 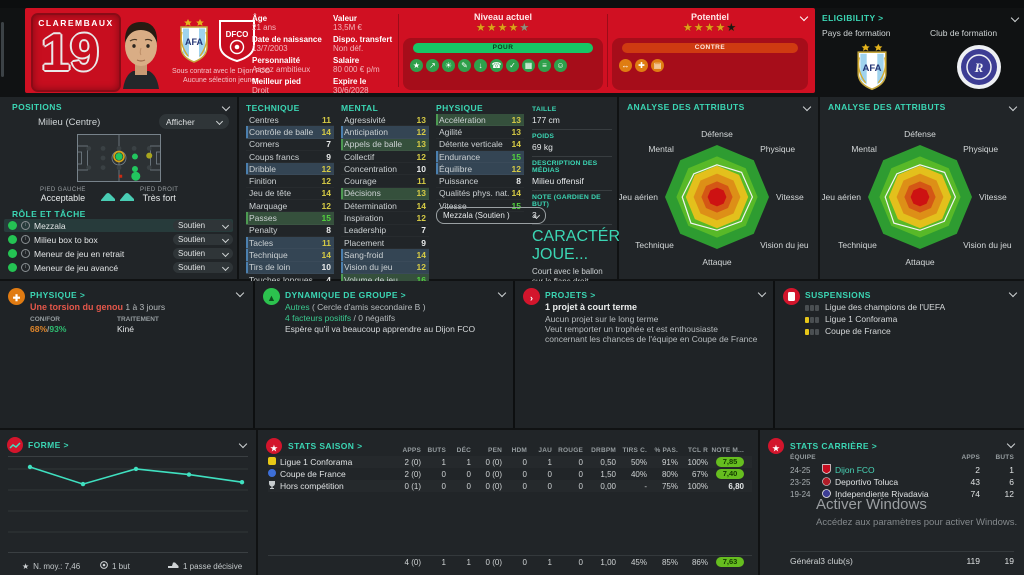 What do you see at coordinates (118, 267) in the screenshot?
I see `role-row: i Meneur de jeu avancé Soutien` at bounding box center [118, 267].